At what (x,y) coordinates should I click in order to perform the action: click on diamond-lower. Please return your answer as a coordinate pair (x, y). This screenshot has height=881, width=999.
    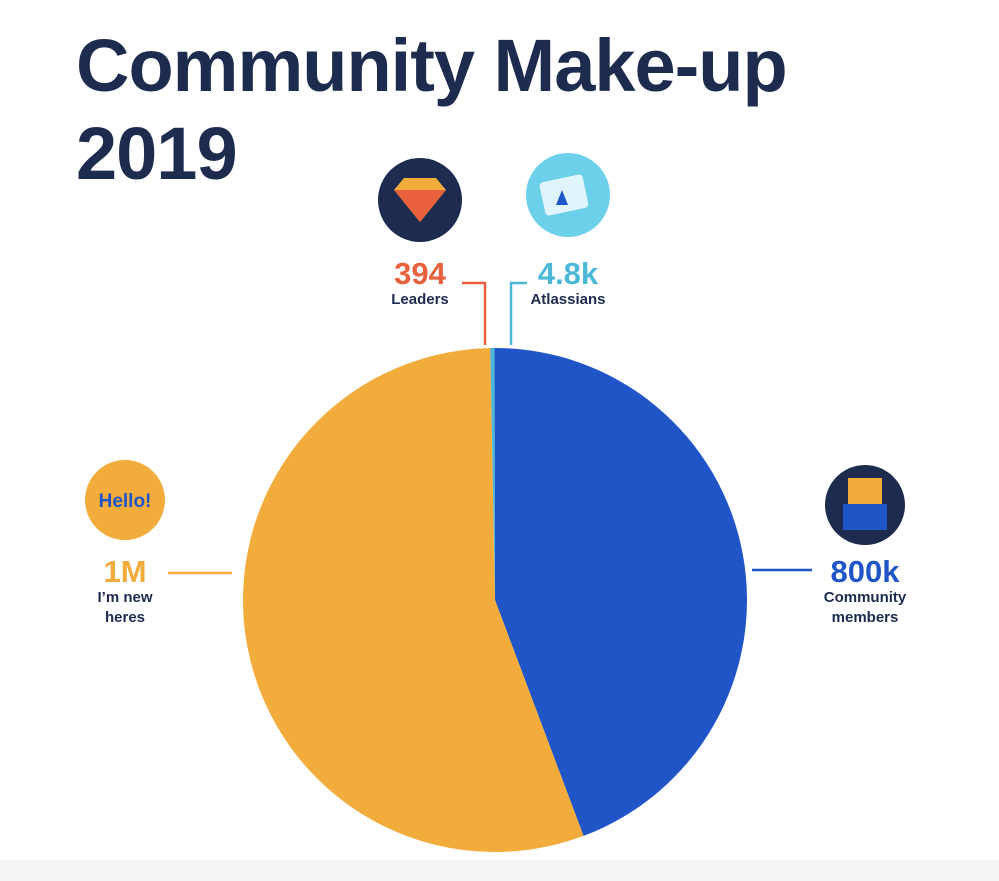
    Looking at the image, I should click on (420, 206).